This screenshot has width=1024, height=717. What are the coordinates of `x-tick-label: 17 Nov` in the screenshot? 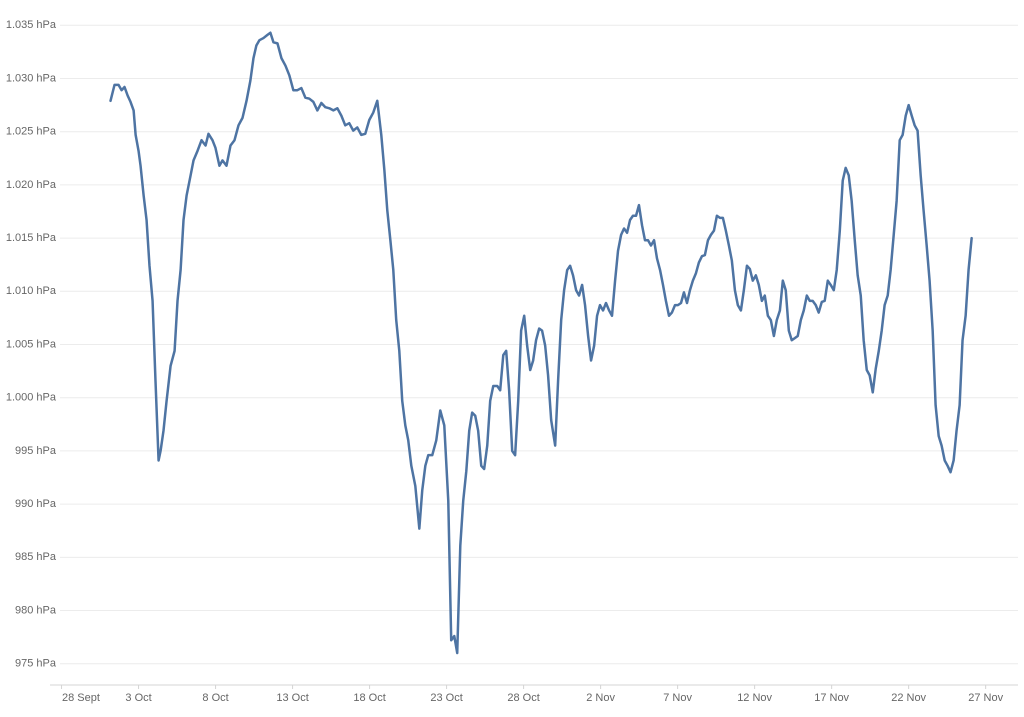 It's located at (831, 698).